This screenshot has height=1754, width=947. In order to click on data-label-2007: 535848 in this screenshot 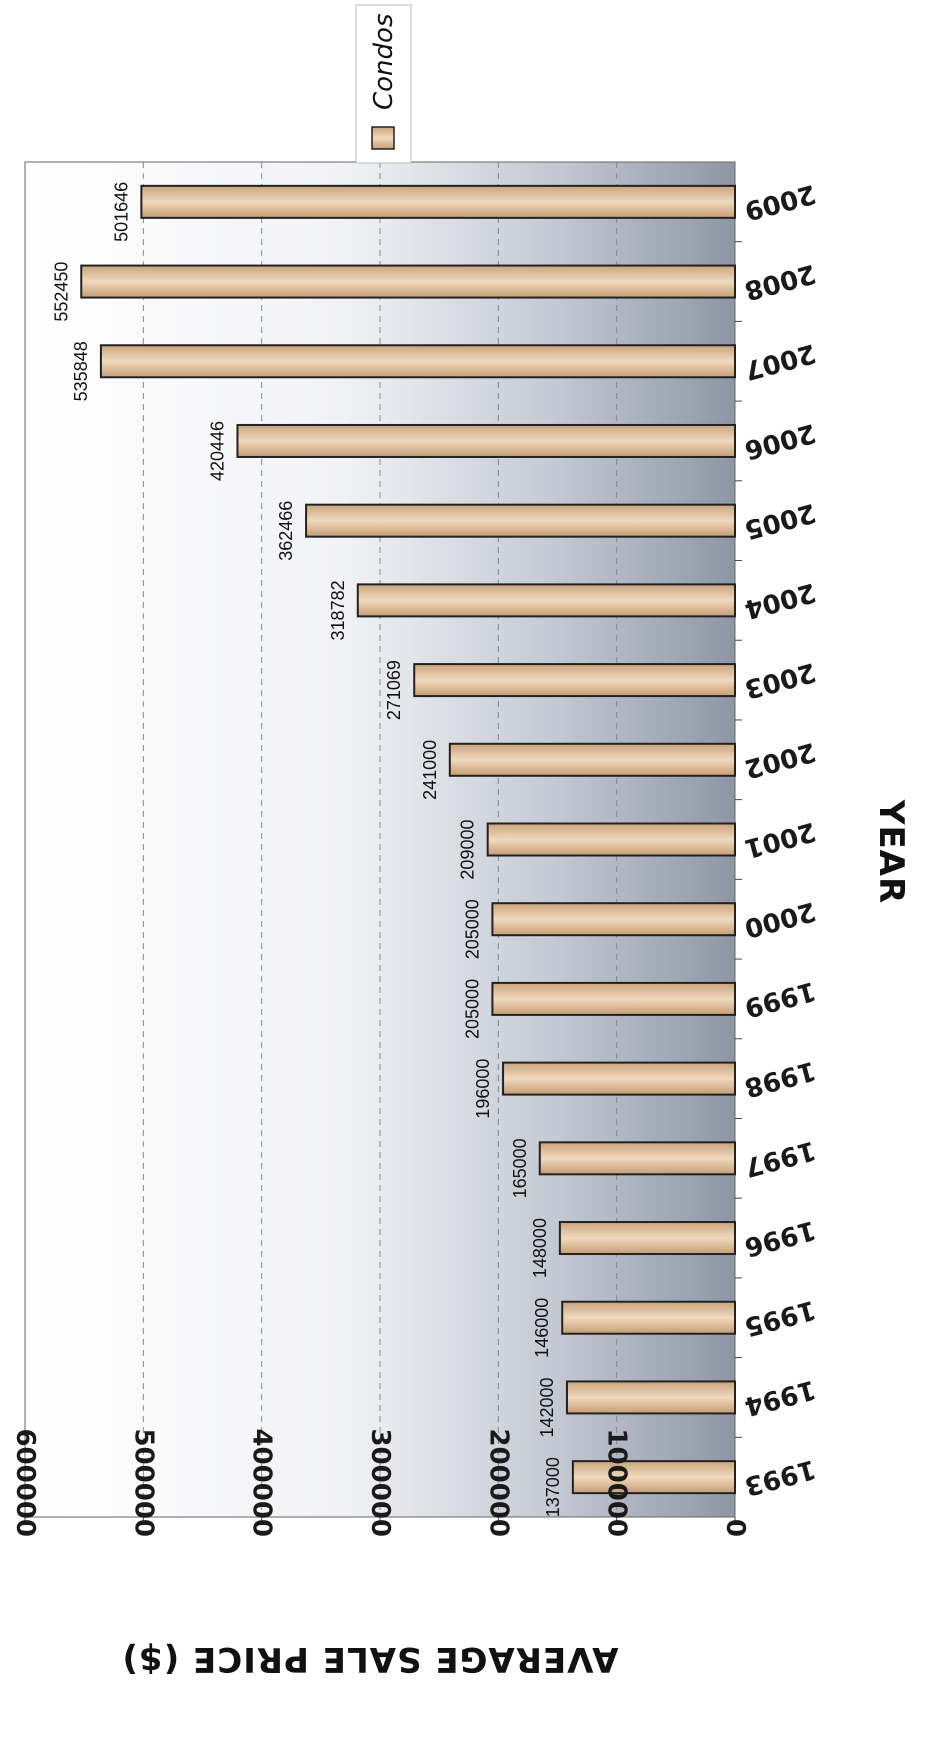, I will do `click(81, 371)`.